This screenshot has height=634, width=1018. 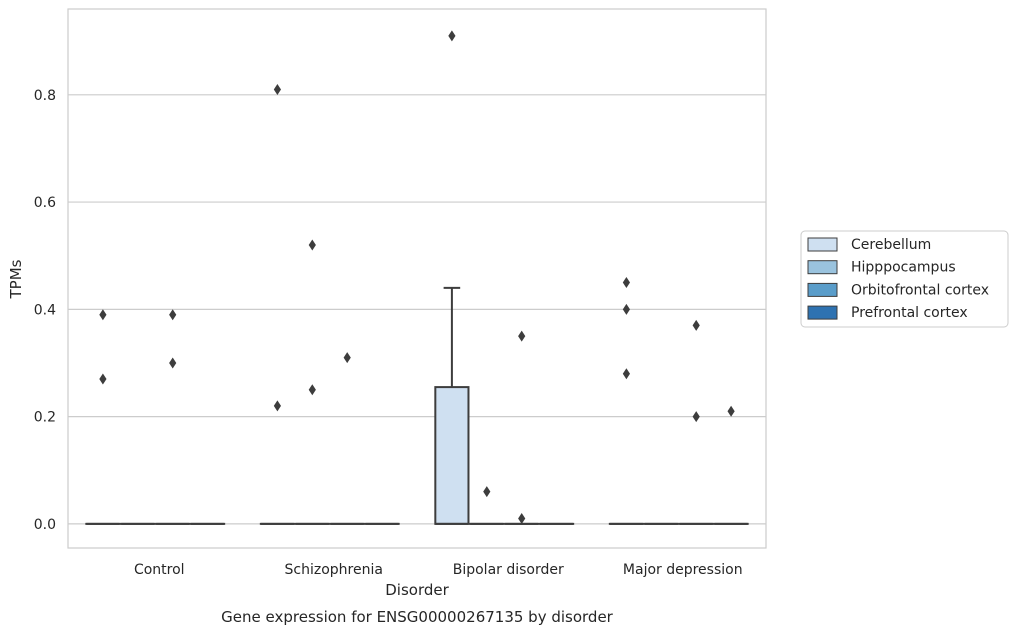 I want to click on x-tick-label: Schizophrenia, so click(x=334, y=570).